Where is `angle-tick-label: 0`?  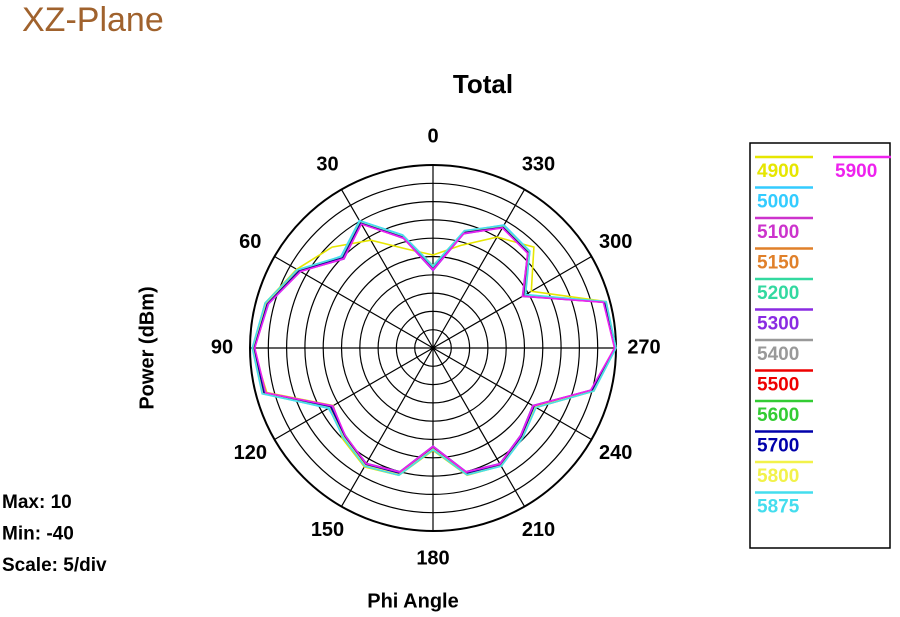
angle-tick-label: 0 is located at coordinates (432, 136).